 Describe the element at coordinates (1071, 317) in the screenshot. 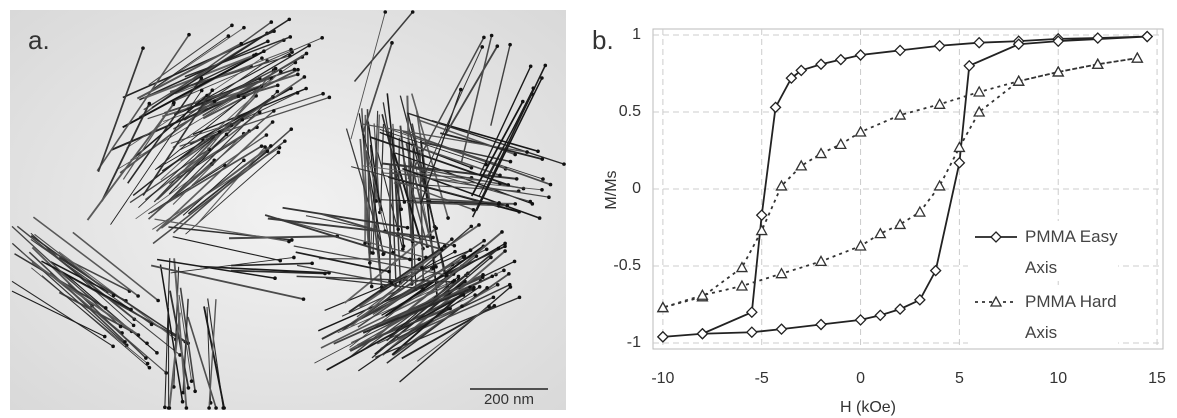

I see `legend-label: PMMA Hard Axis` at that location.